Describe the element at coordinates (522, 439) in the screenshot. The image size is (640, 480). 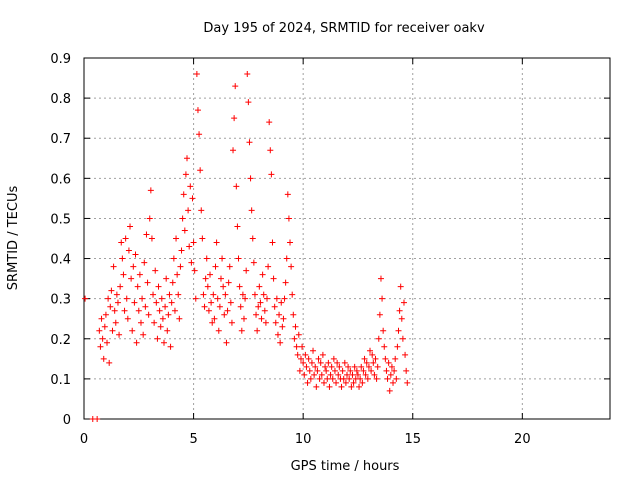
I see `x-tick-label: 20` at that location.